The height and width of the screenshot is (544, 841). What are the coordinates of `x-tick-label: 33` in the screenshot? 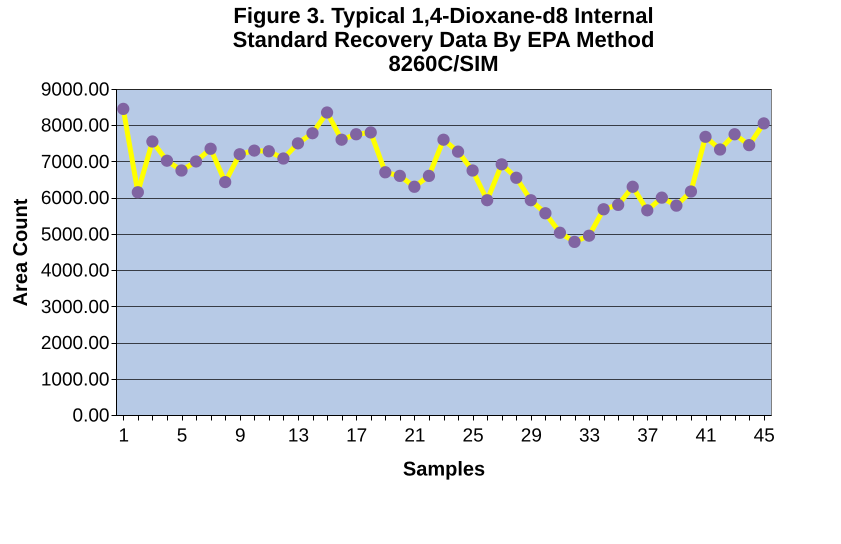 It's located at (589, 436).